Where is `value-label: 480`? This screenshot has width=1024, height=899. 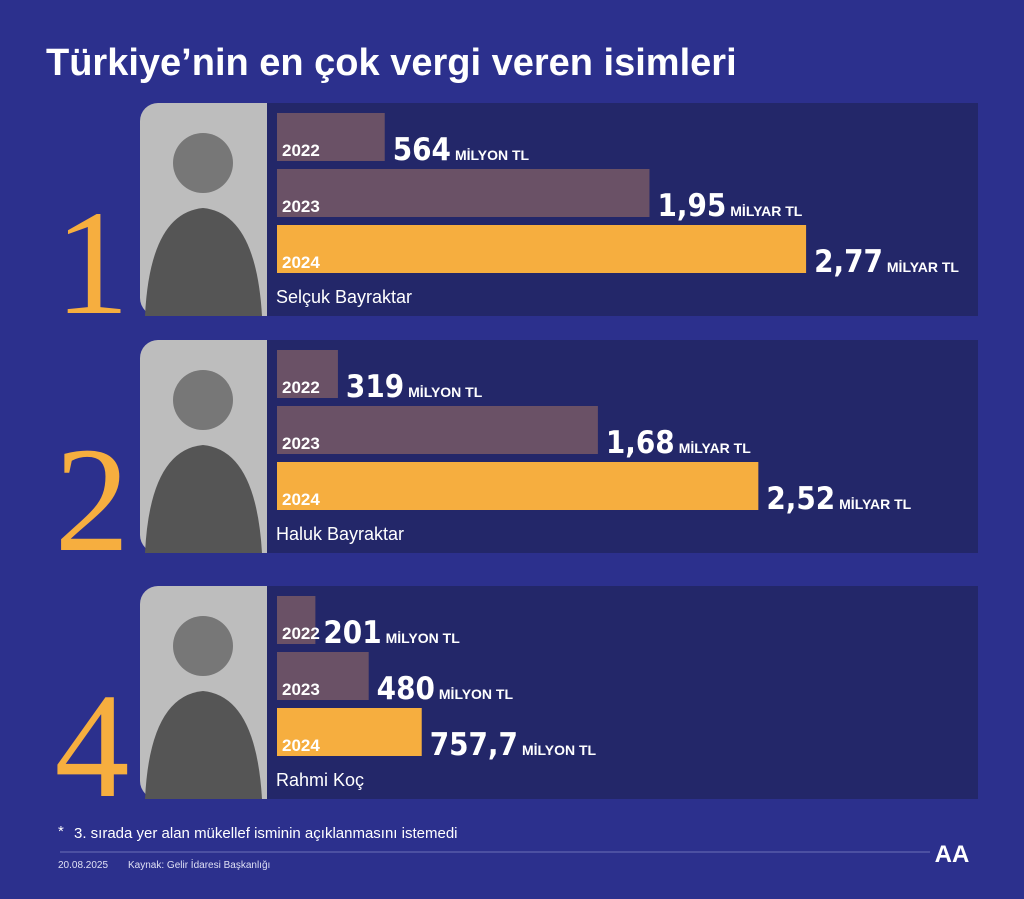
value-label: 480 is located at coordinates (406, 689).